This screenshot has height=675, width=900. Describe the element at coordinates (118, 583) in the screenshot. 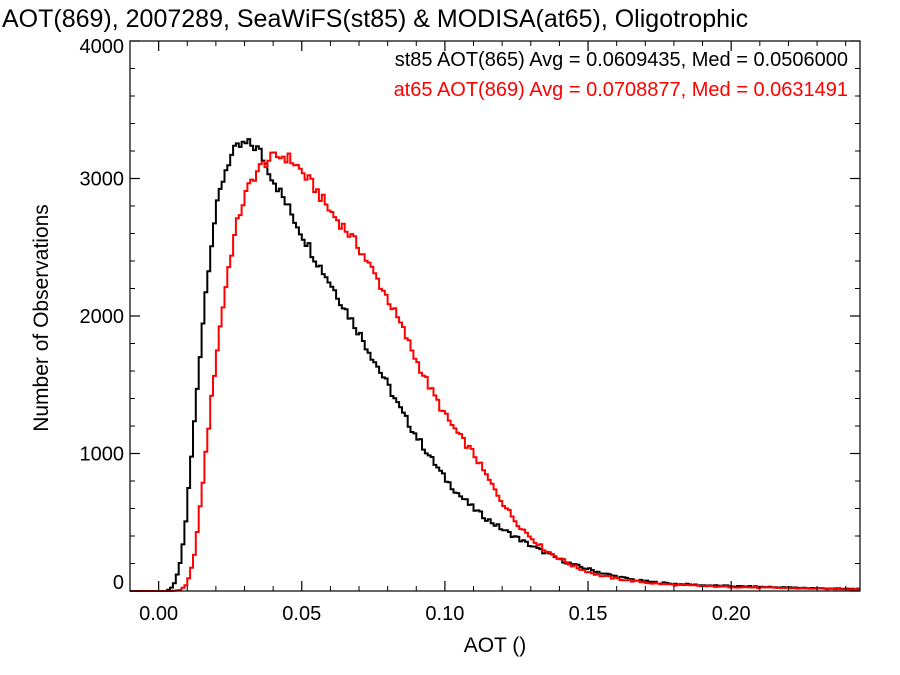

I see `y-tick-label: 0` at that location.